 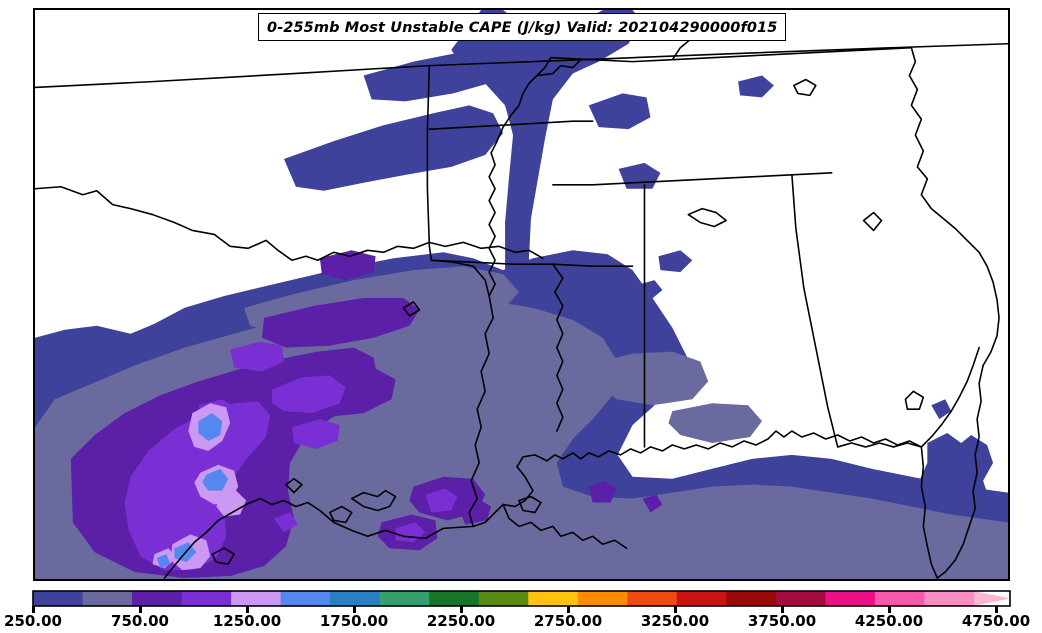 What do you see at coordinates (675, 621) in the screenshot?
I see `colorbar-tick-label-6: 3250.00` at bounding box center [675, 621].